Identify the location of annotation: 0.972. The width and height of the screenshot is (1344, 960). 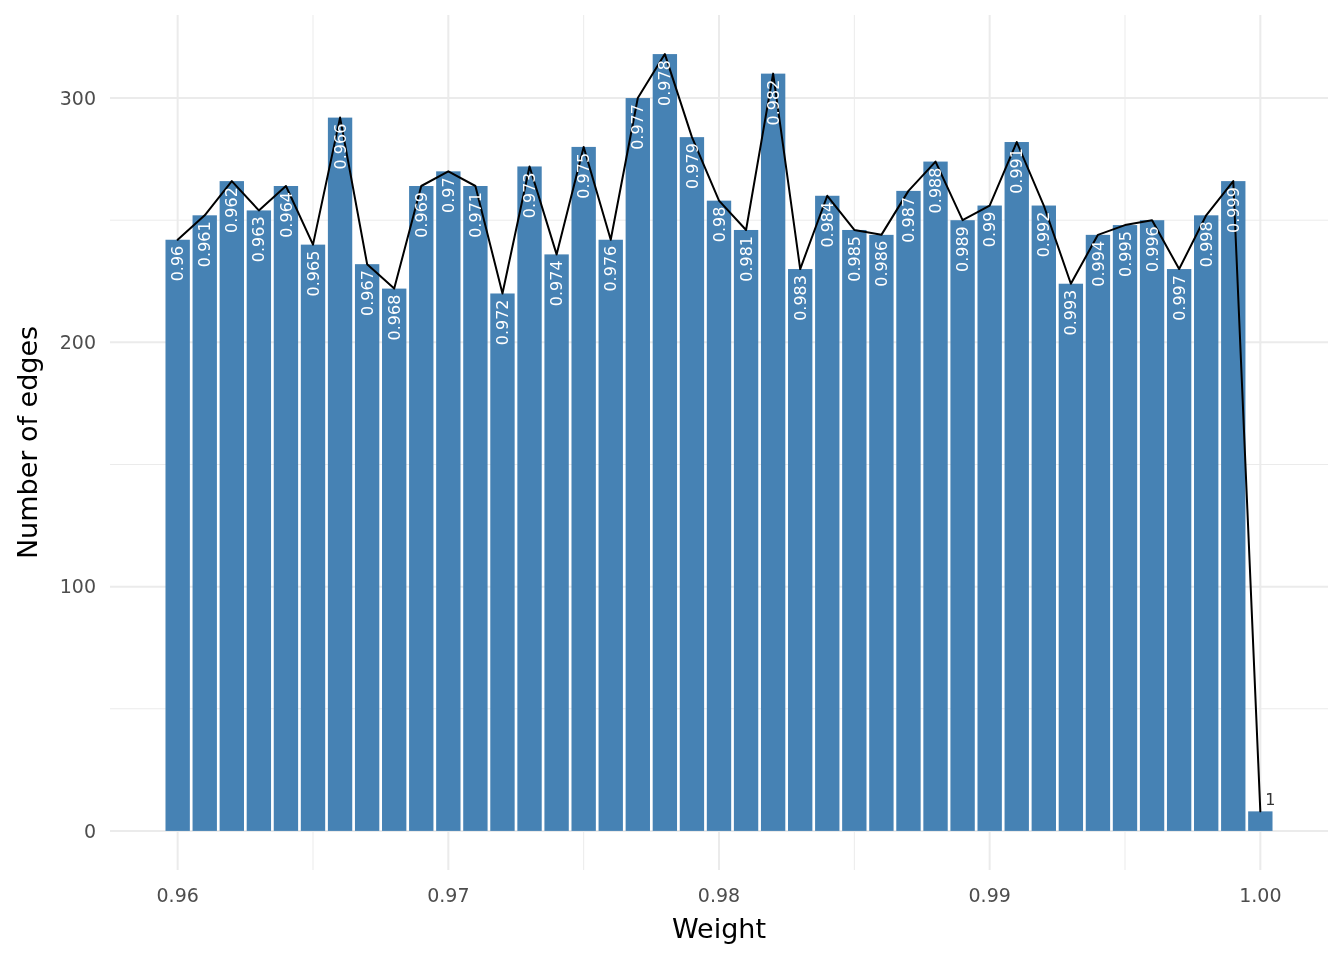
(503, 322).